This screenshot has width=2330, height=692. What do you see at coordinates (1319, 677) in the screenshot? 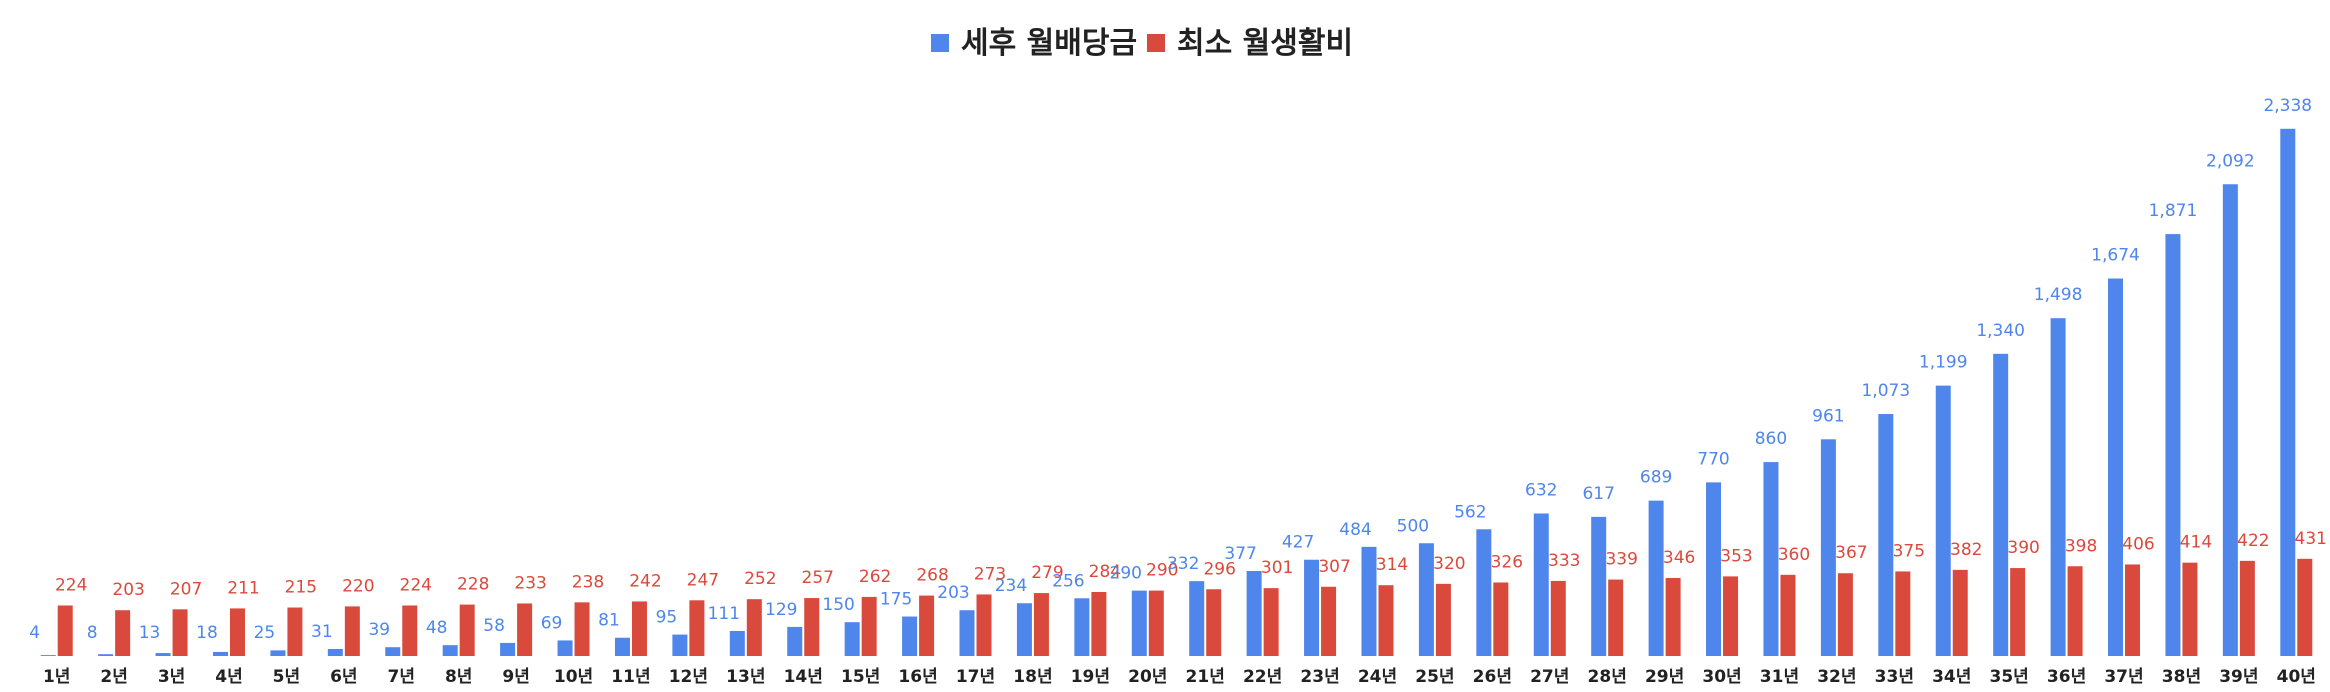
I see `x-tick-label: 23년` at bounding box center [1319, 677].